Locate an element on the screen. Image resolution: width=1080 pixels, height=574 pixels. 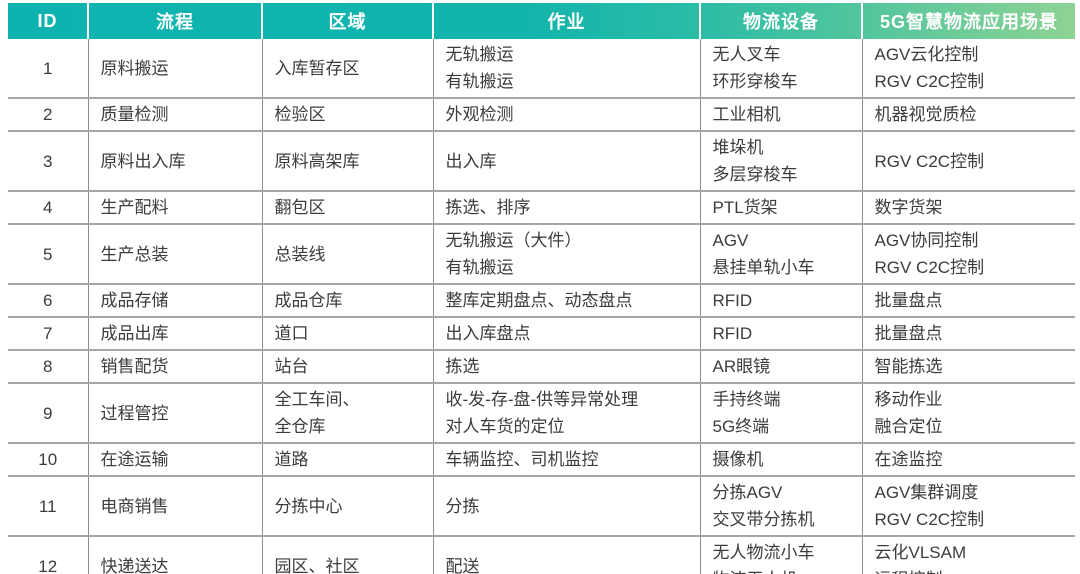
cell-process: 电商销售 is located at coordinates (175, 506).